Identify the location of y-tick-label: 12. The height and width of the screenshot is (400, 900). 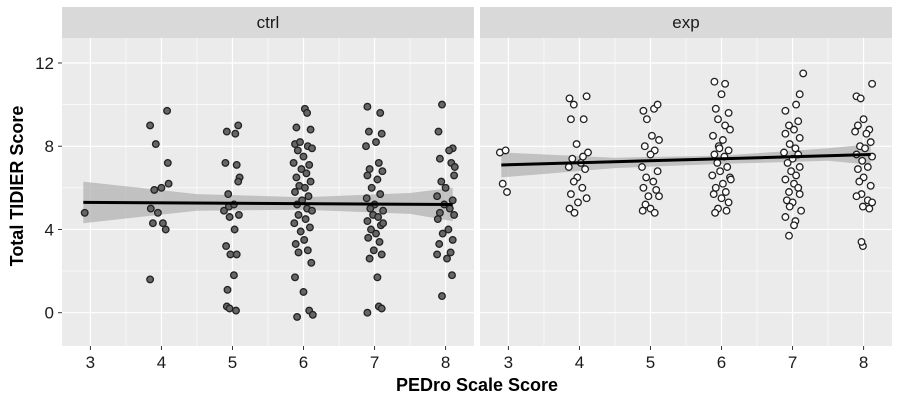
(44, 63).